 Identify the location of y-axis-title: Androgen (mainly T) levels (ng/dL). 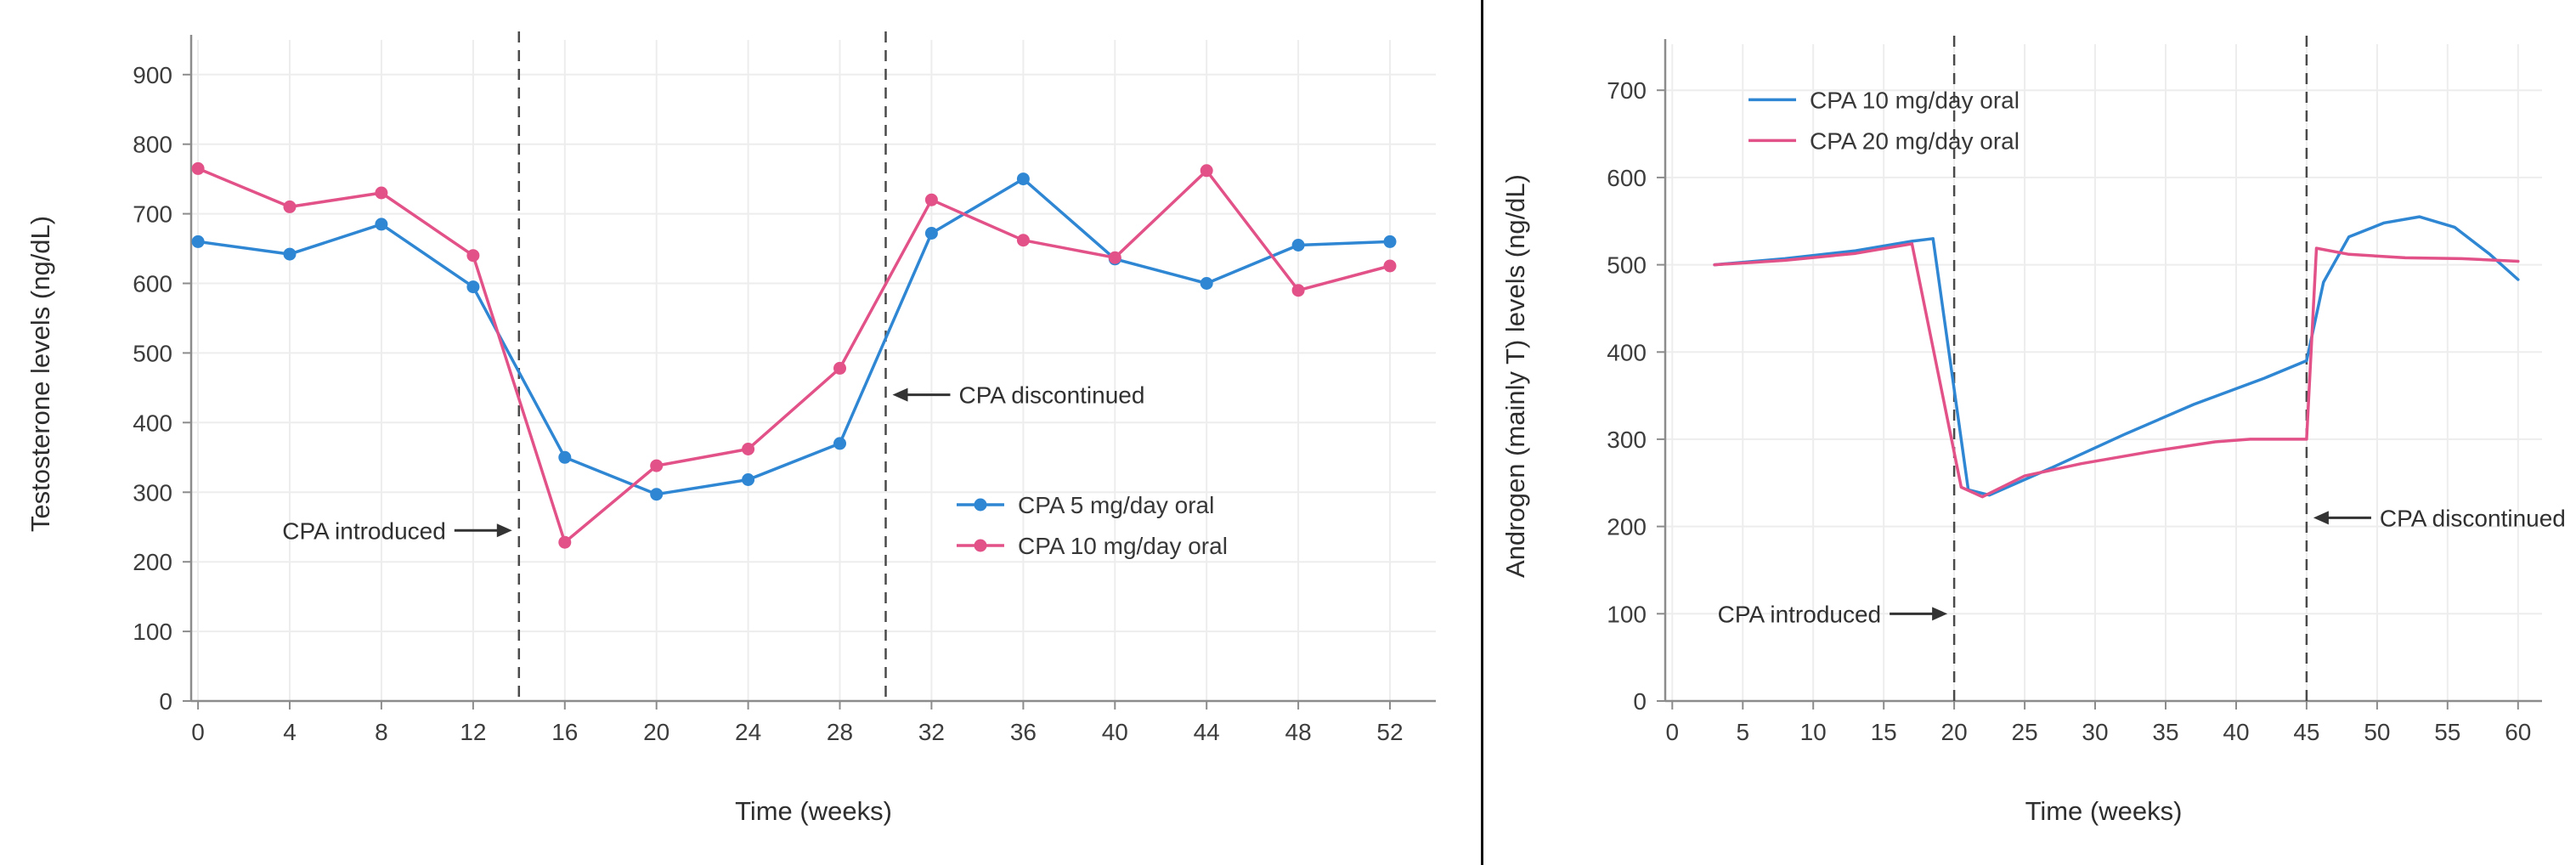
(1515, 376).